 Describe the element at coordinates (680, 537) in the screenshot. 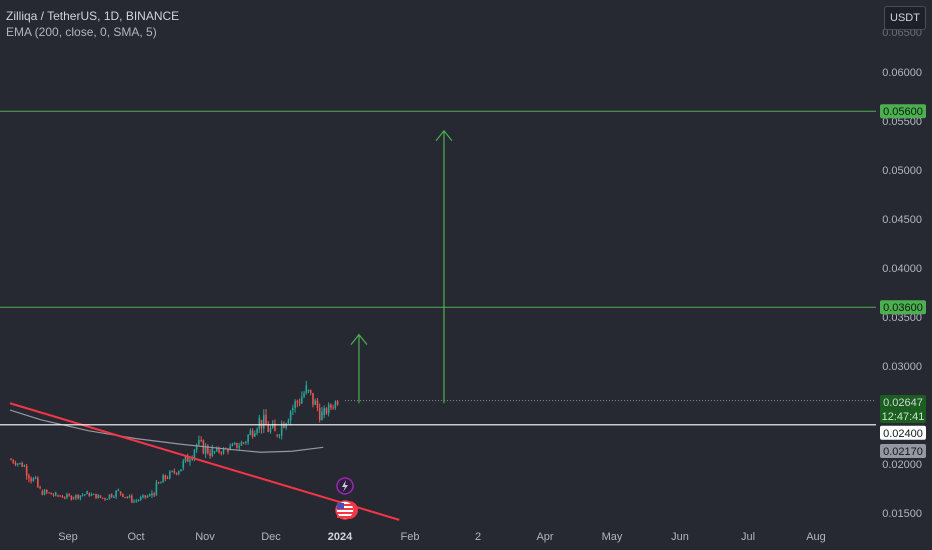

I see `x-tick-label: Jun` at that location.